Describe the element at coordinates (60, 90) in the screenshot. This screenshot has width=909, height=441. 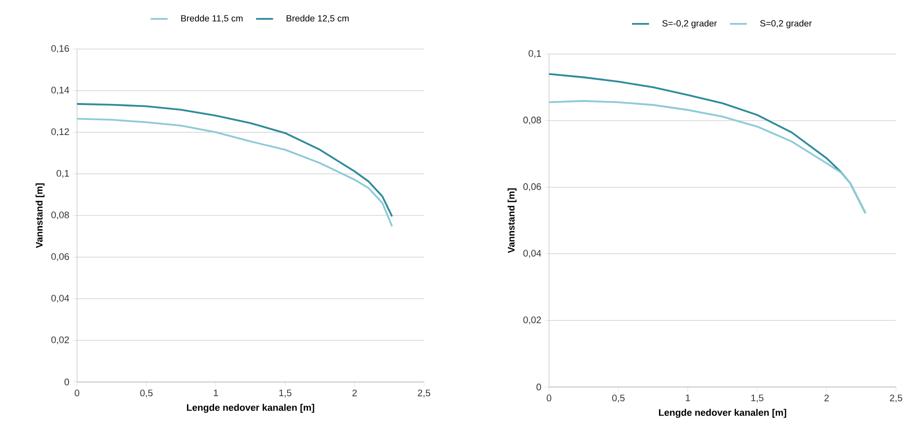
I see `y-tick-label: 0,14` at that location.